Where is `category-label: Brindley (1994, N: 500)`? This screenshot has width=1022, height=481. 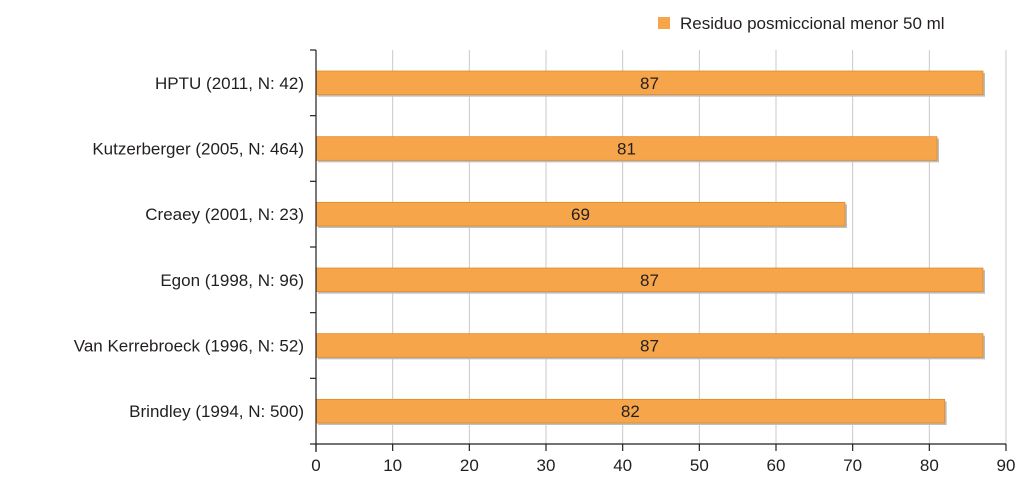 category-label: Brindley (1994, N: 500) is located at coordinates (216, 411).